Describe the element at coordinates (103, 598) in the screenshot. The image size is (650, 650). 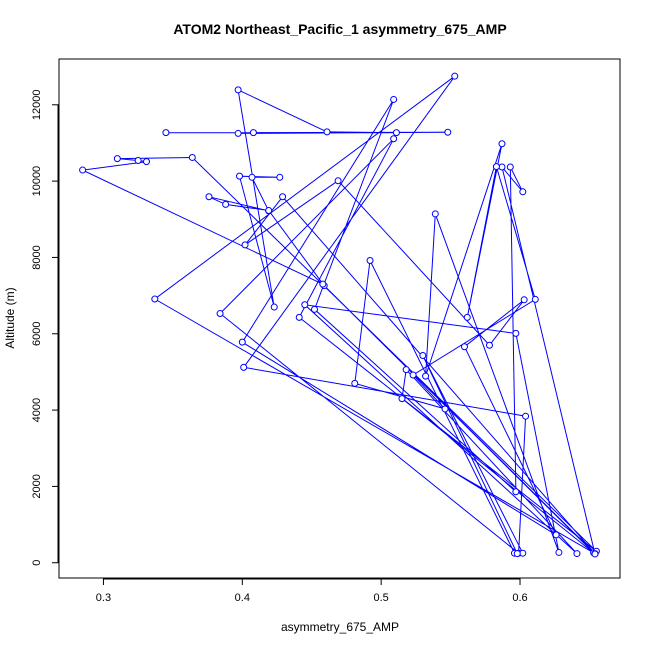
I see `x-tick-label: 0.3` at that location.